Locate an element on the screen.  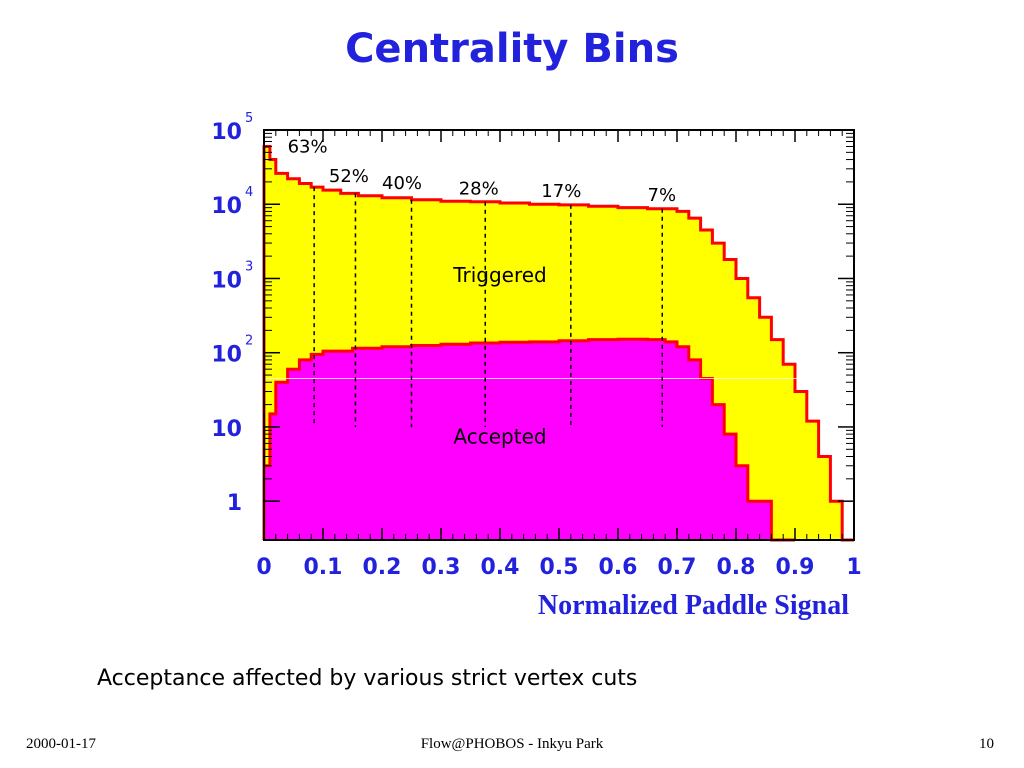
footer-center: Flow@PHOBOS - Inkyu Park is located at coordinates (512, 744).